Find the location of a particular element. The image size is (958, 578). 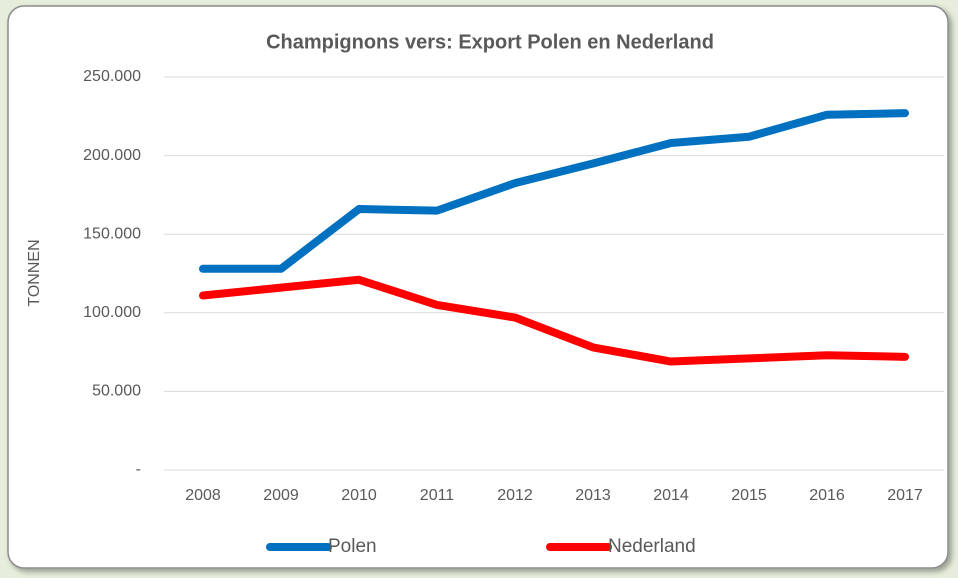

legend-label: Nederland is located at coordinates (652, 546).